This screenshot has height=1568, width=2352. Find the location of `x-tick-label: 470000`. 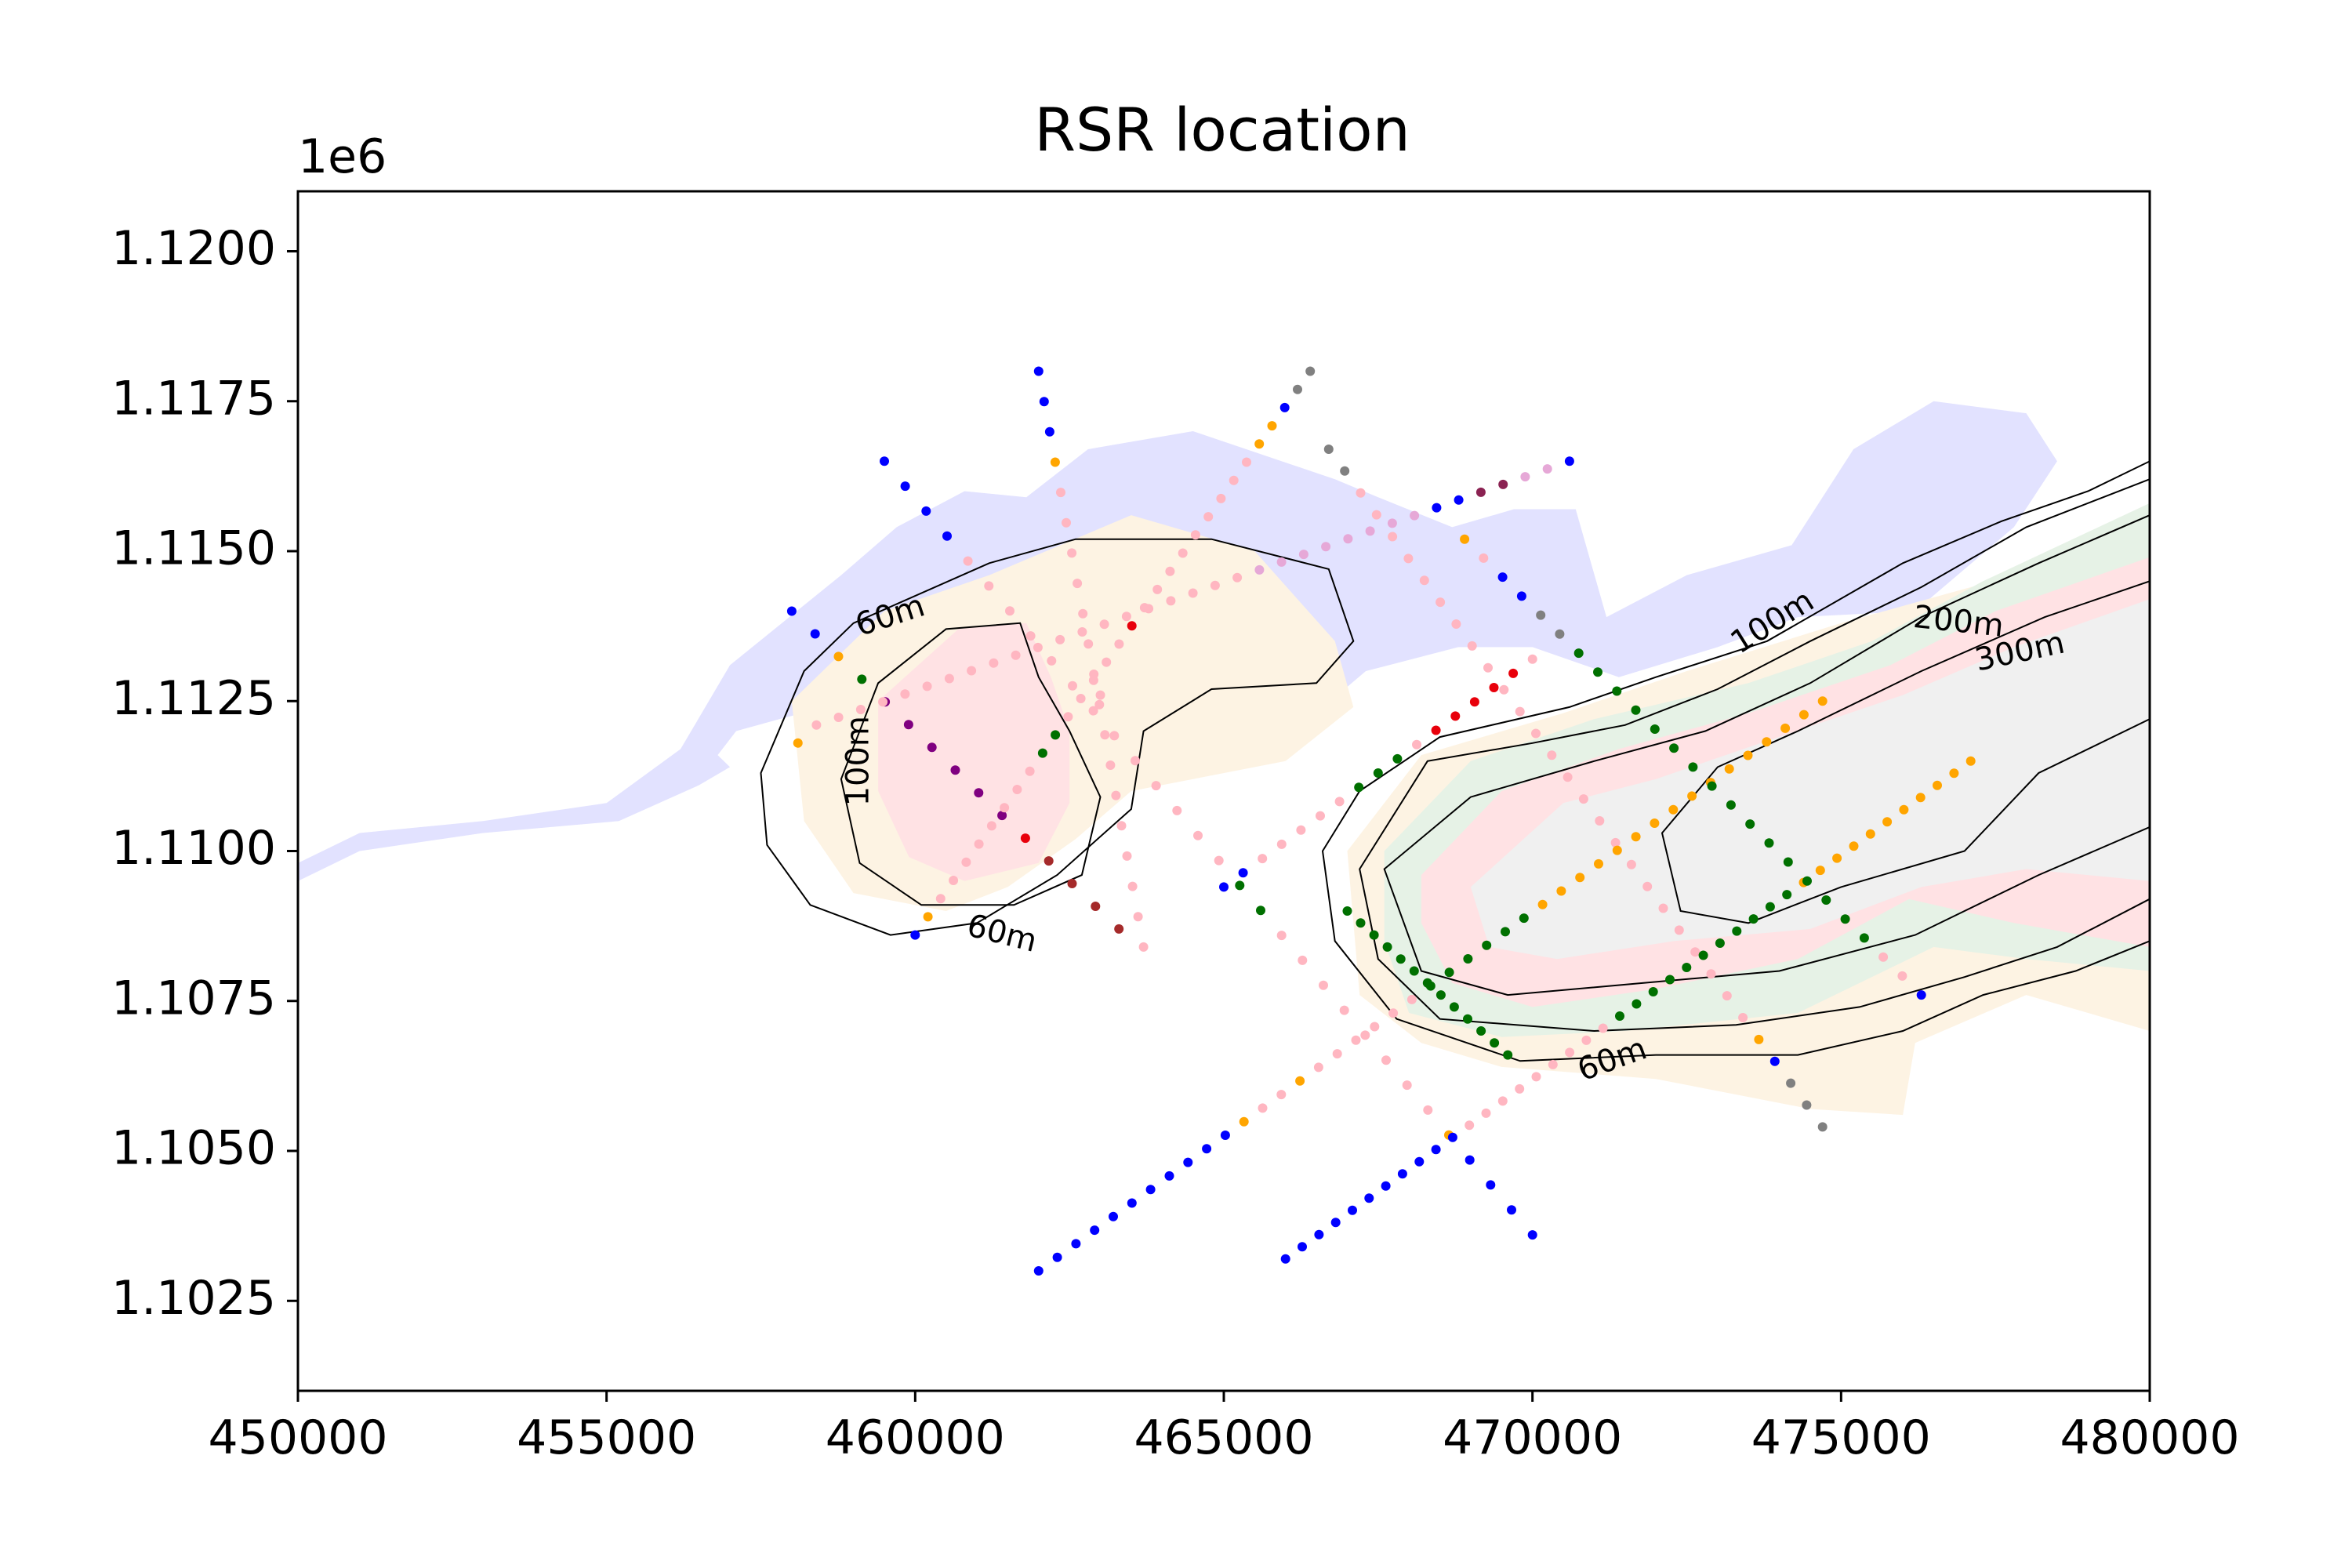

x-tick-label: 470000 is located at coordinates (1532, 1437).